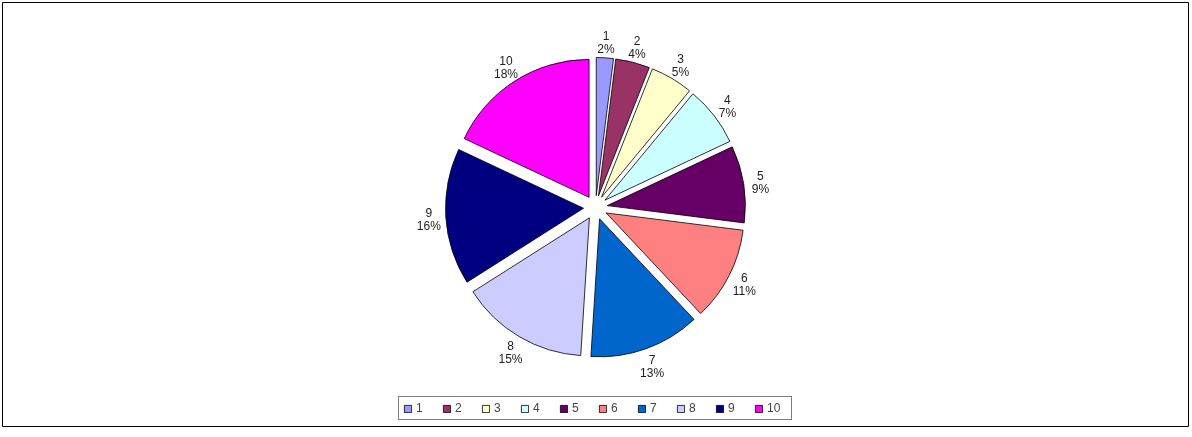 The image size is (1192, 437). Describe the element at coordinates (681, 58) in the screenshot. I see `slice-label: 3` at that location.